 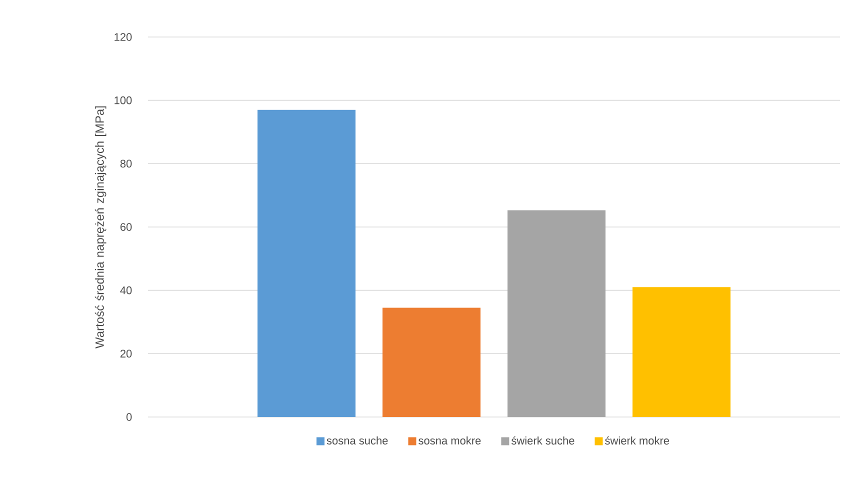 What do you see at coordinates (126, 164) in the screenshot?
I see `y-tick-label: 80` at bounding box center [126, 164].